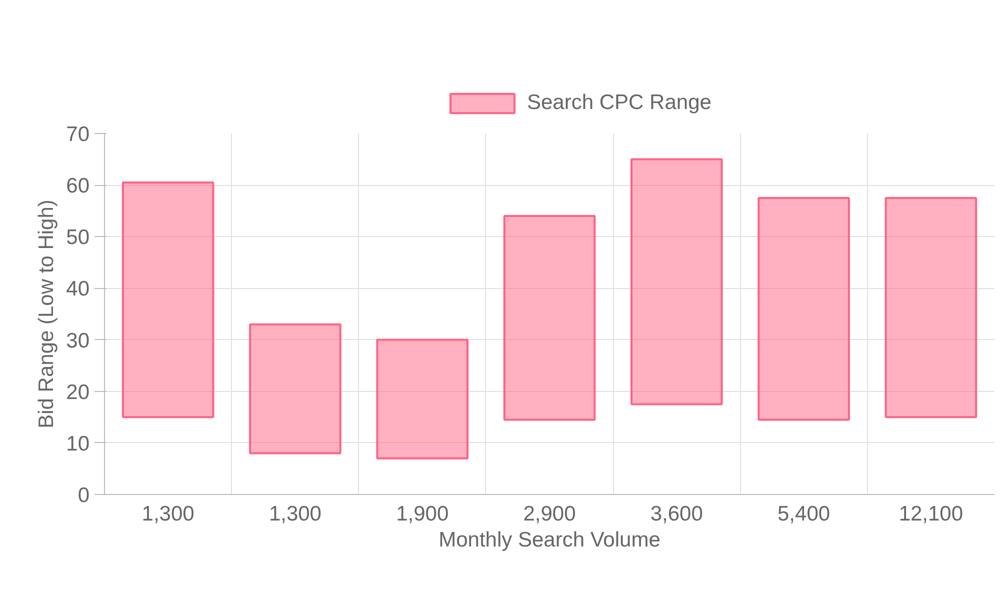  What do you see at coordinates (676, 514) in the screenshot?
I see `x-tick-label: 3,600` at bounding box center [676, 514].